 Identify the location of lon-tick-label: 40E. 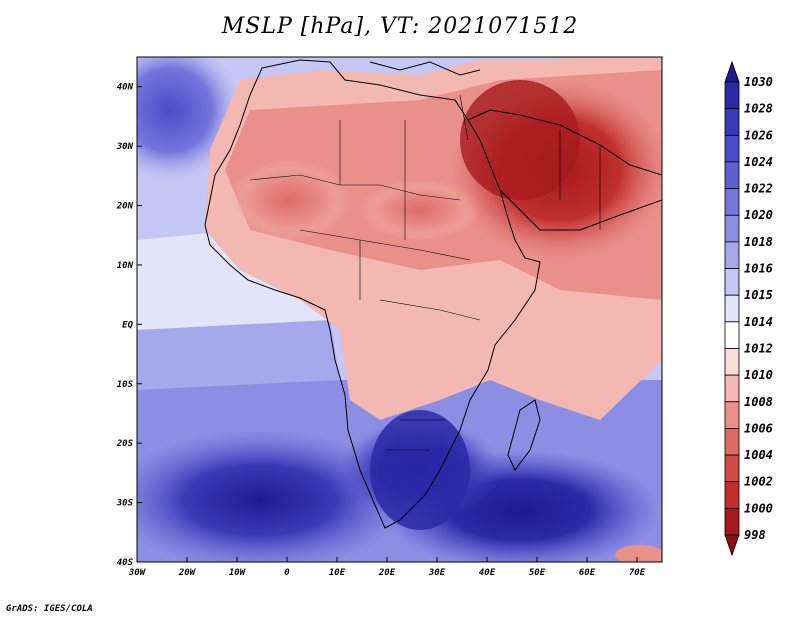
(487, 573).